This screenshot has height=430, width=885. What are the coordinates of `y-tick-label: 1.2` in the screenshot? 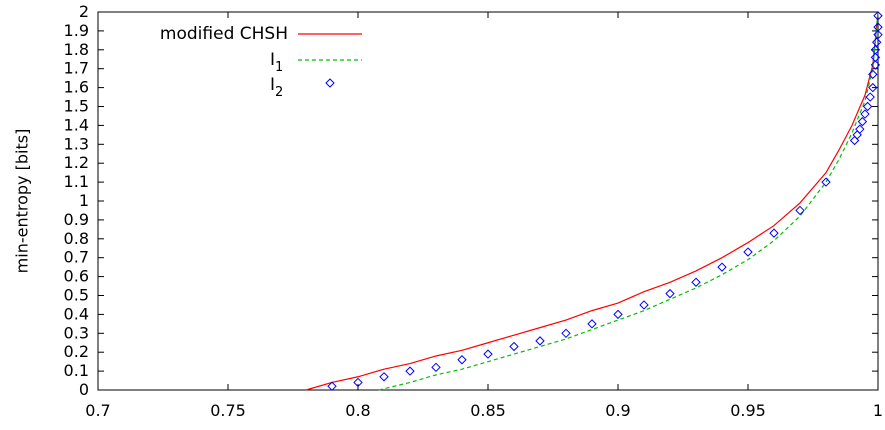 It's located at (76, 162).